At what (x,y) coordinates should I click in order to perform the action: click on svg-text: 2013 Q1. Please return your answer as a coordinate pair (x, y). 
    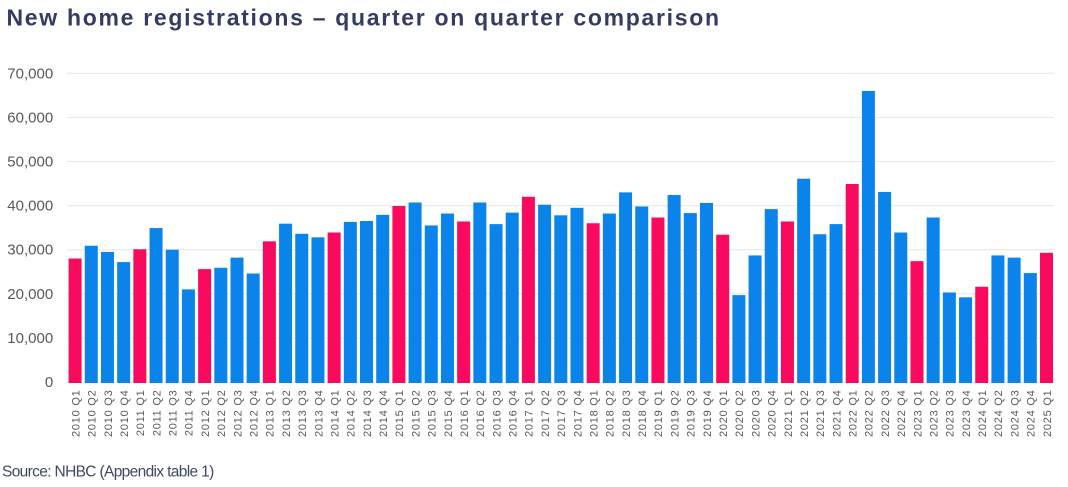
    Looking at the image, I should click on (271, 413).